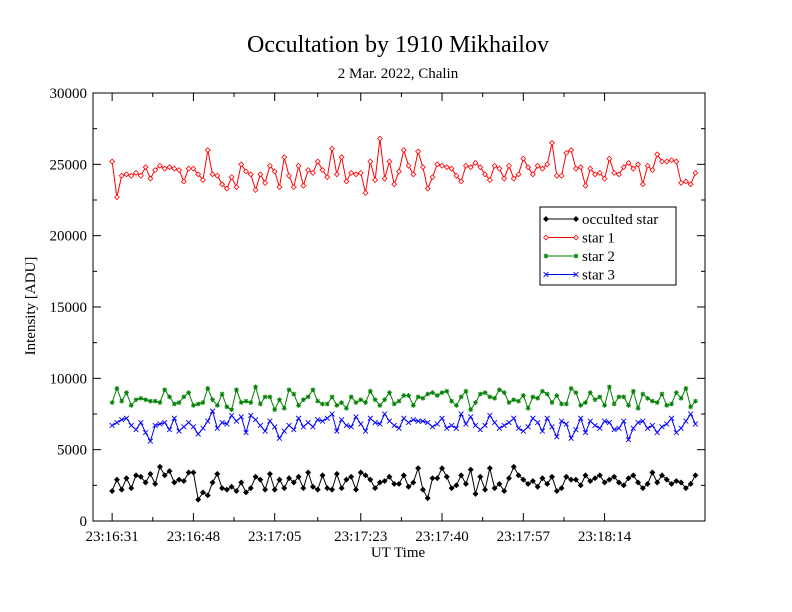 This screenshot has width=792, height=612. I want to click on legend-marker, so click(576, 237).